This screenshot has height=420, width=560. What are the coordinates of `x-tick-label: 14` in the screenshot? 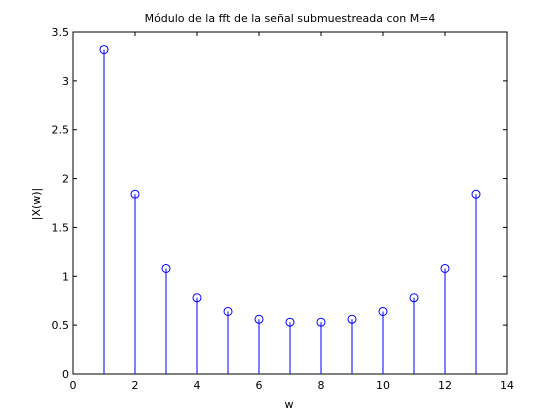 It's located at (507, 385).